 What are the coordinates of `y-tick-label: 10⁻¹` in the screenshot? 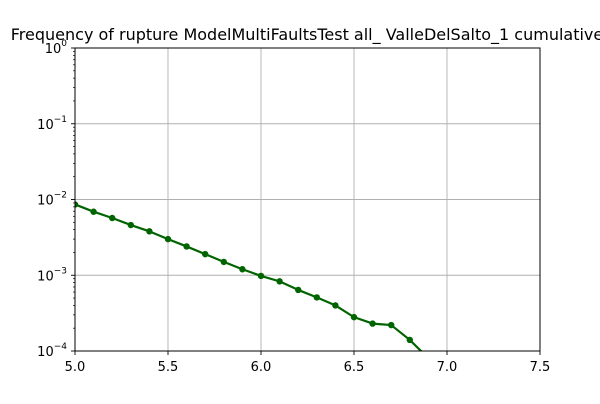 It's located at (52, 124).